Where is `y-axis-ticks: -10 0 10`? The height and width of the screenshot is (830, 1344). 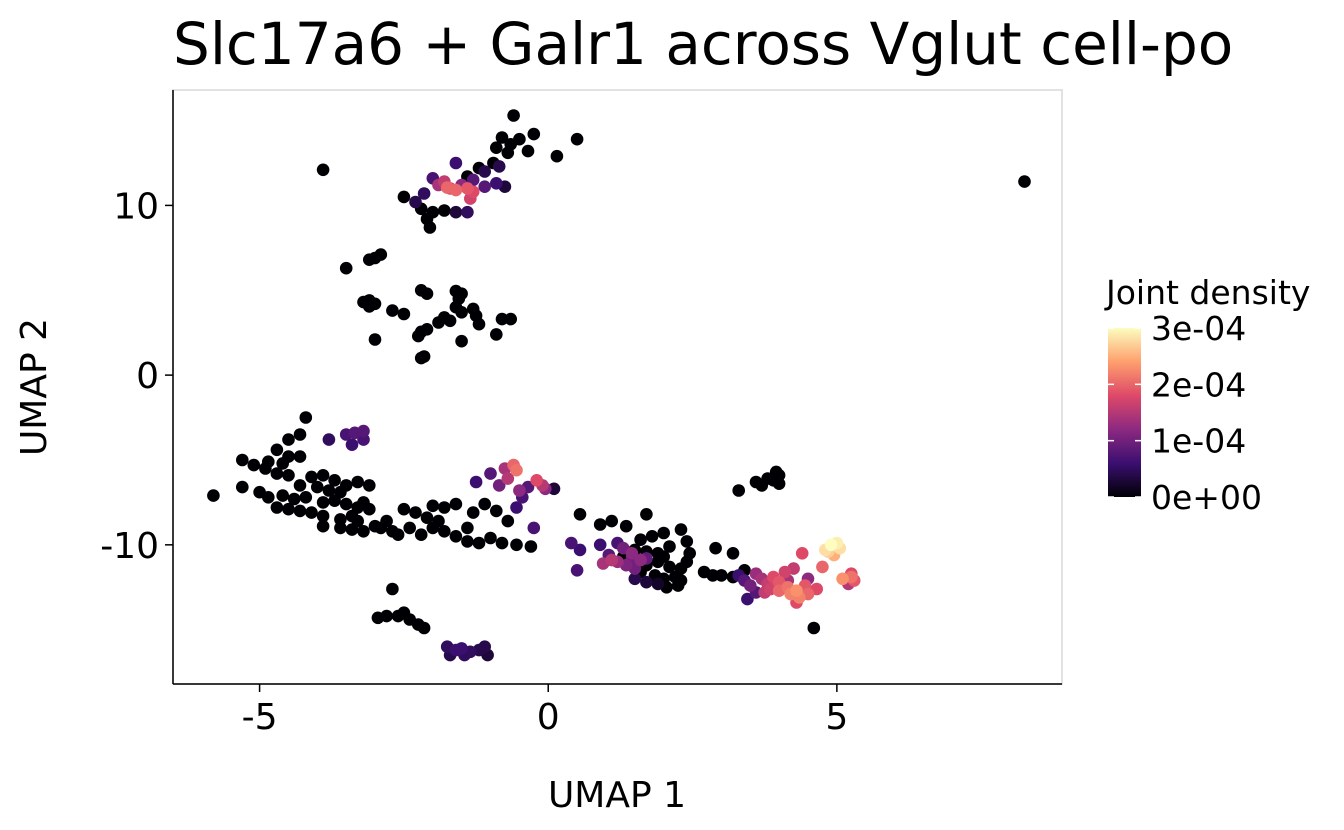
y-axis-ticks: -10 0 10 is located at coordinates (136, 376).